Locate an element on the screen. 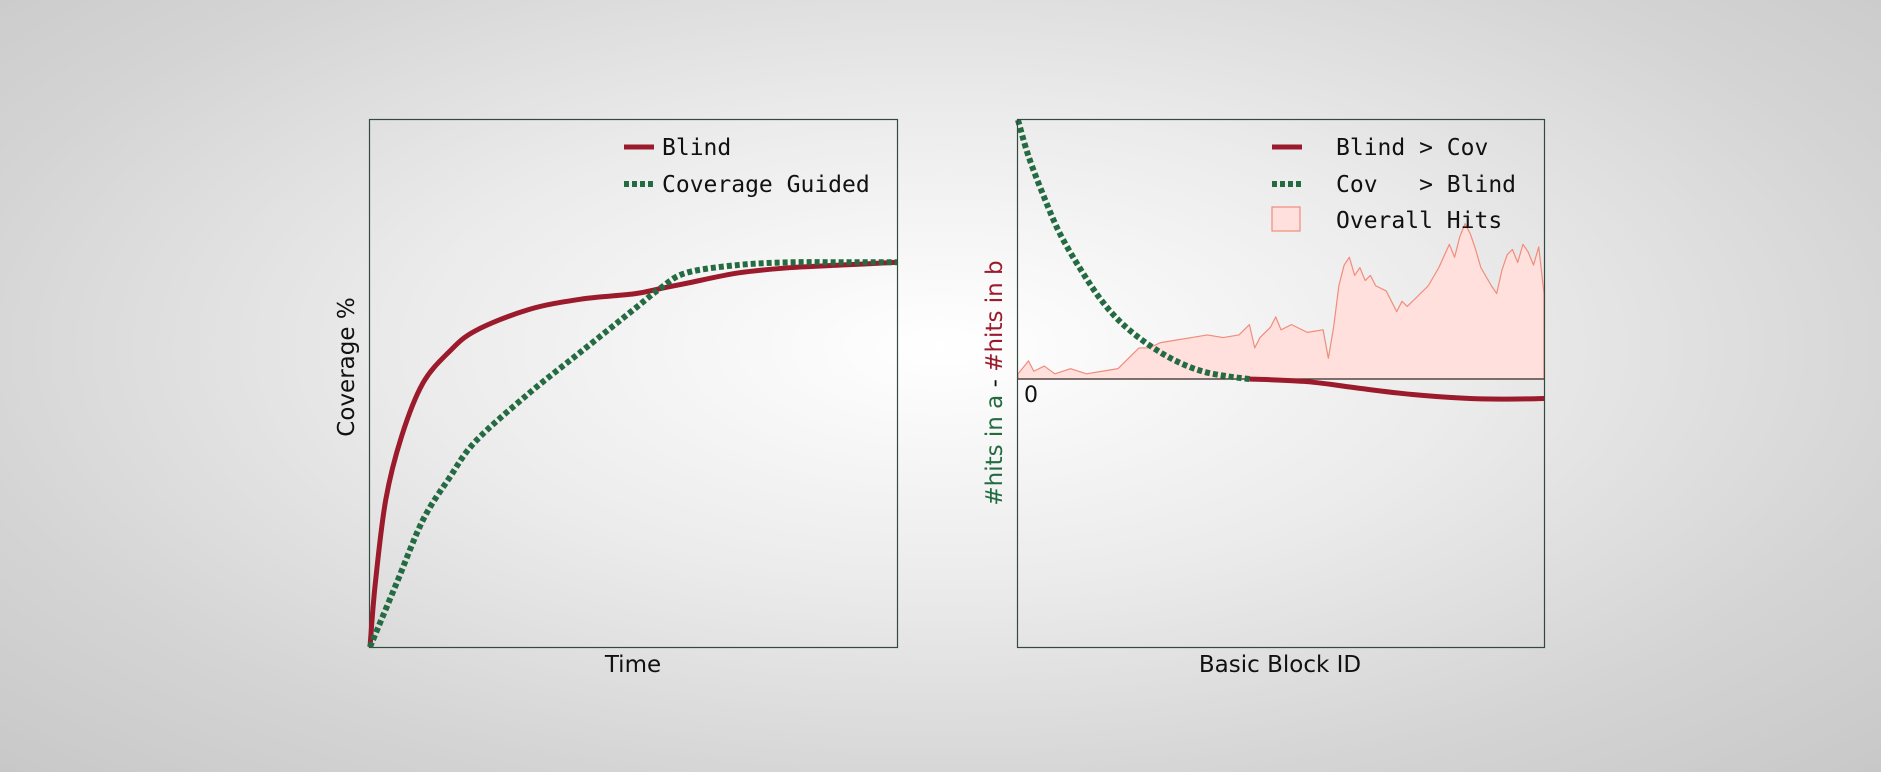 This screenshot has width=1881, height=772. legend-coverage-label: Coverage Guided is located at coordinates (766, 185).